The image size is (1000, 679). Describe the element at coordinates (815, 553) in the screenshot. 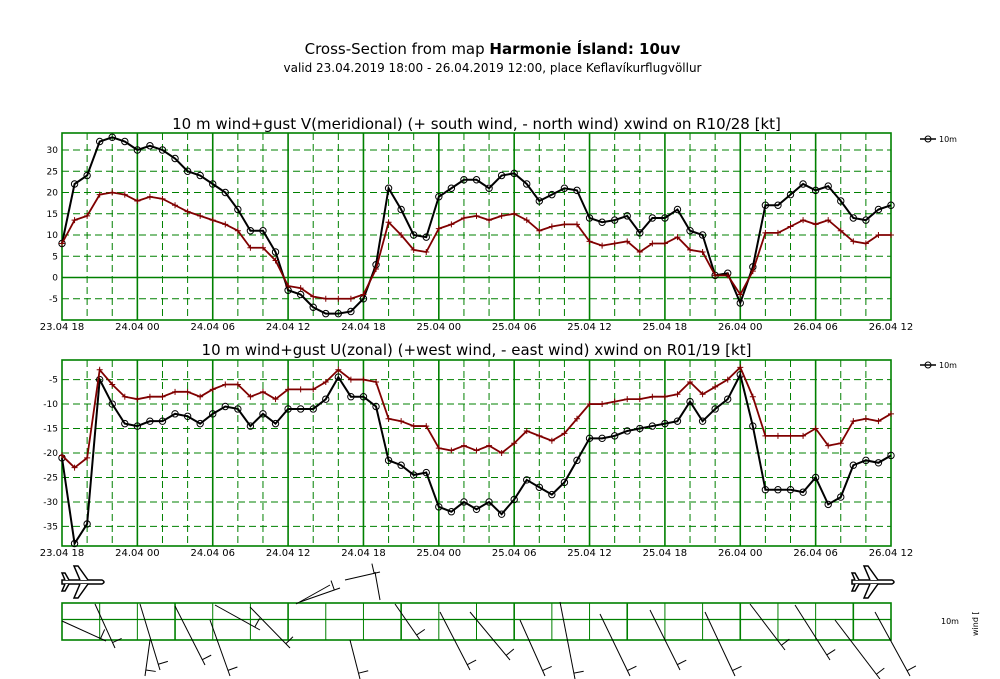

I see `x-tick-label: 26.04 06` at that location.